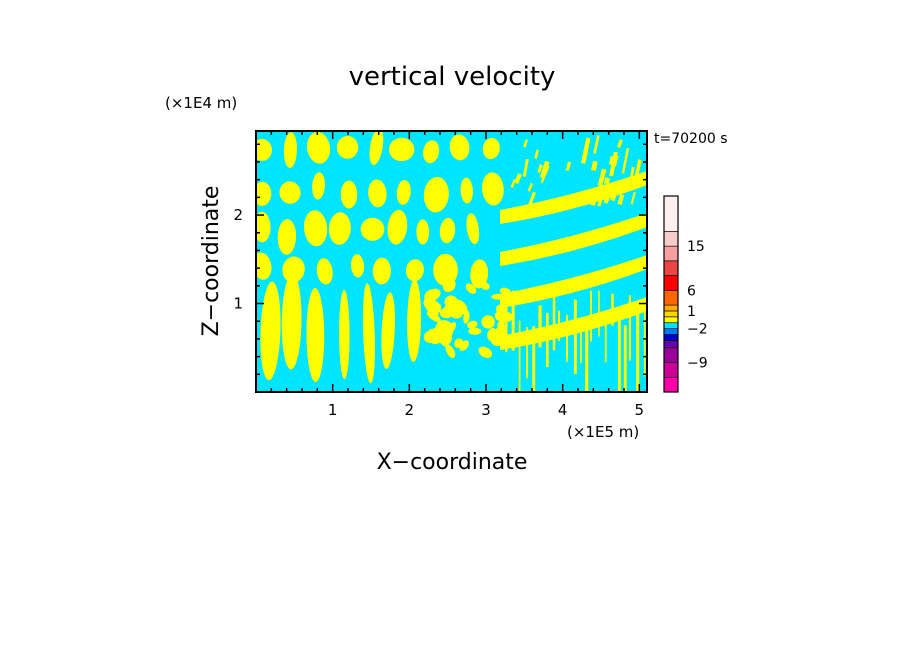 The width and height of the screenshot is (904, 654). I want to click on y-tick-labels: 12, so click(238, 259).